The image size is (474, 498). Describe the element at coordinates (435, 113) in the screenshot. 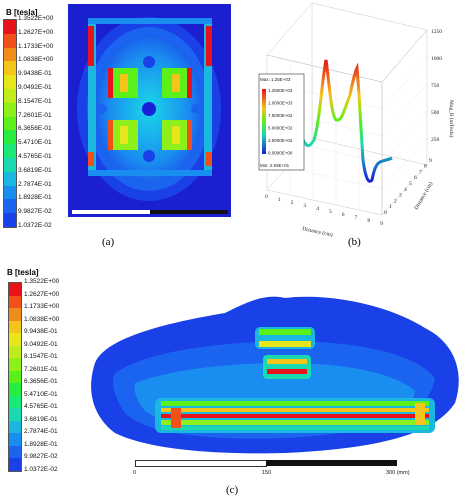

I see `z-tick-label: 500` at that location.